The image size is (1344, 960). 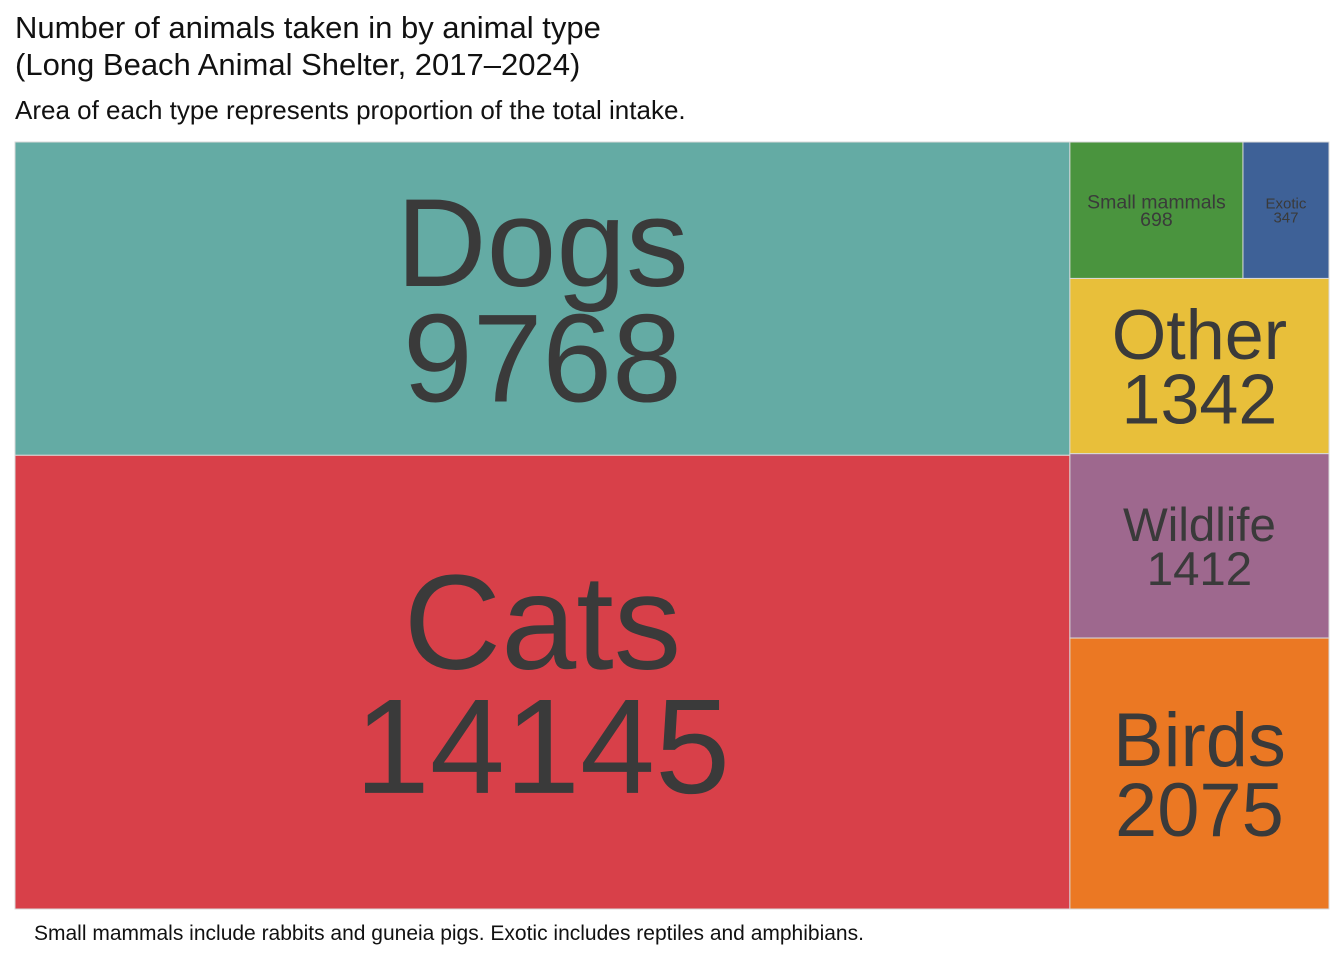 What do you see at coordinates (1199, 810) in the screenshot?
I see `tile-value-birds: 2075` at bounding box center [1199, 810].